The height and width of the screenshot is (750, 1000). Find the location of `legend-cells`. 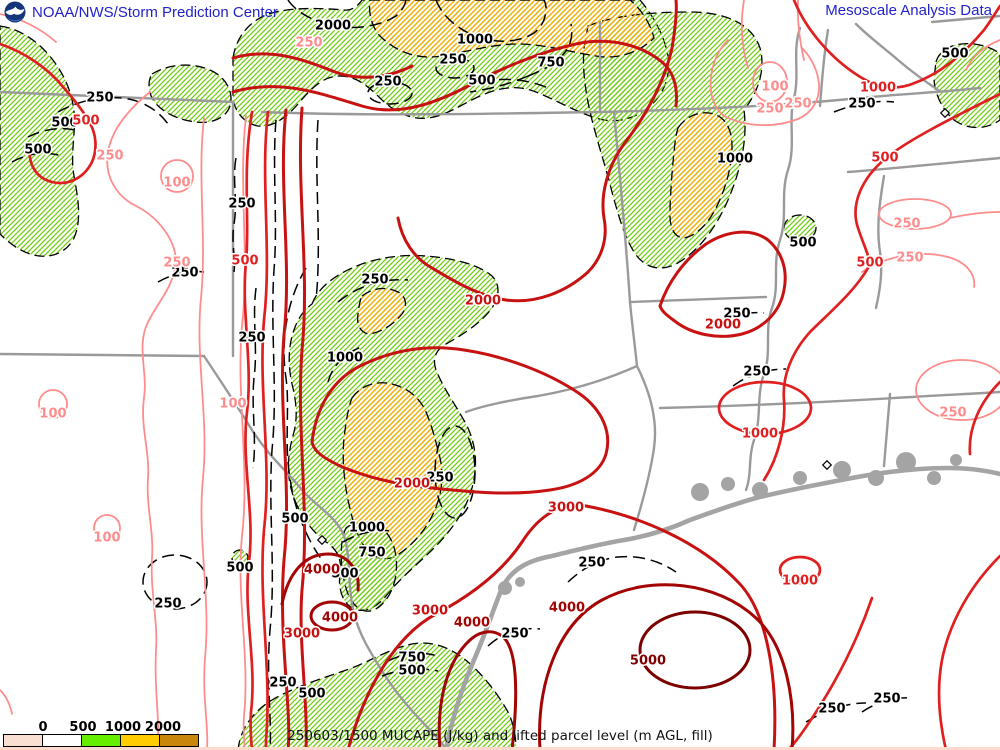

legend-cells is located at coordinates (101, 740).